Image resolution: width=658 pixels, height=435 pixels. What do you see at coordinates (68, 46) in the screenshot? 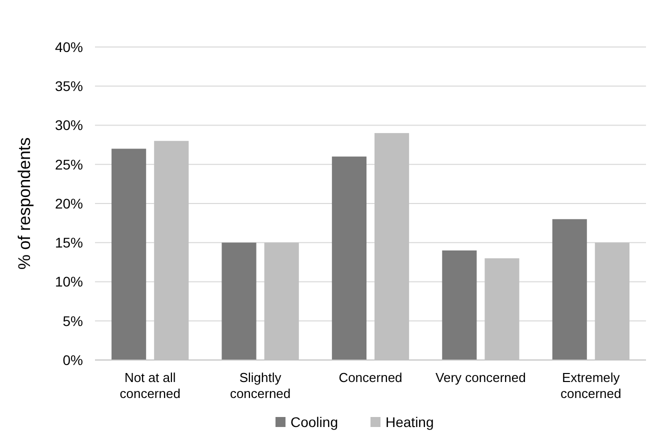
I see `y-tick-label: 40%` at bounding box center [68, 46].